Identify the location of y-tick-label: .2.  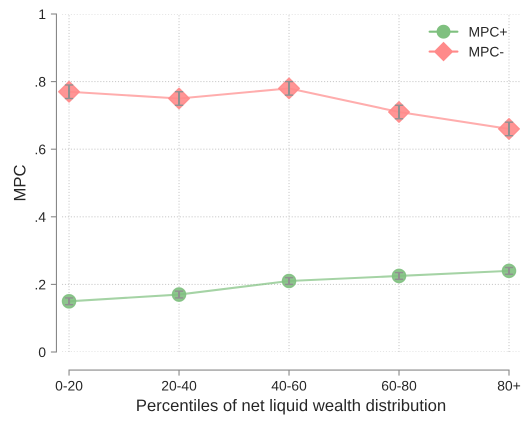
(41, 285).